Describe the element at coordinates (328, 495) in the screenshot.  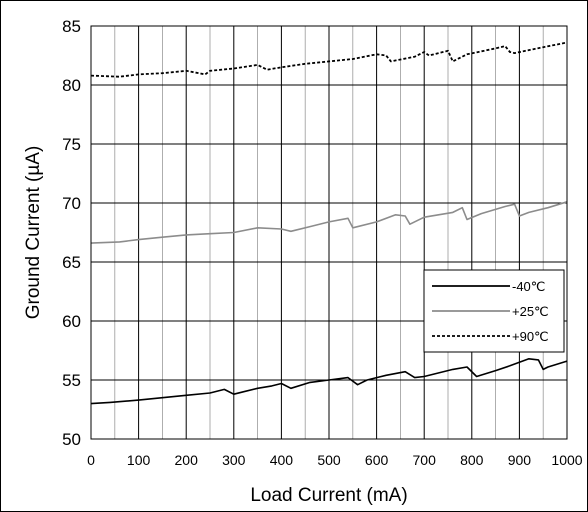
I see `x-axis-label: Load Current (mA)` at that location.